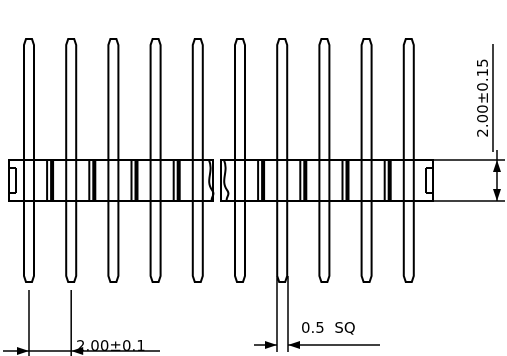 This screenshot has width=507, height=356. I want to click on body-section-right, so click(327, 180).